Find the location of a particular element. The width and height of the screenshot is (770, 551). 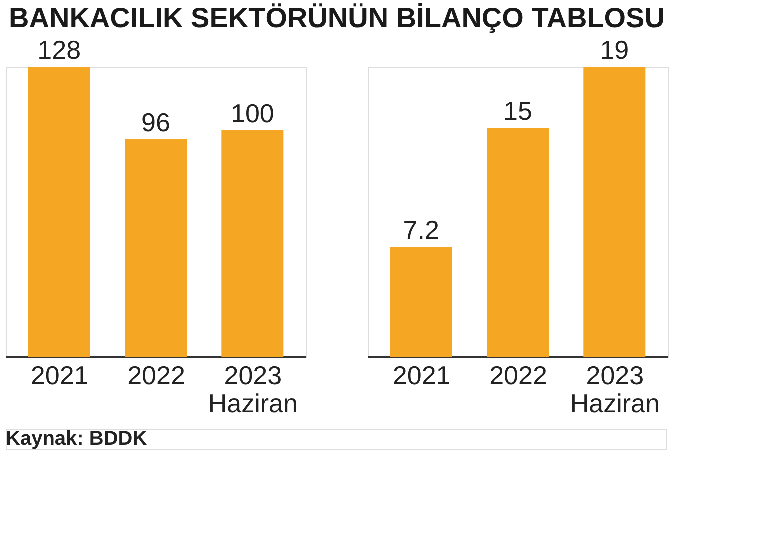

chart-title: BANKACILIK SEKTÖRÜNÜN BİLANÇO TABLOSU is located at coordinates (337, 18).